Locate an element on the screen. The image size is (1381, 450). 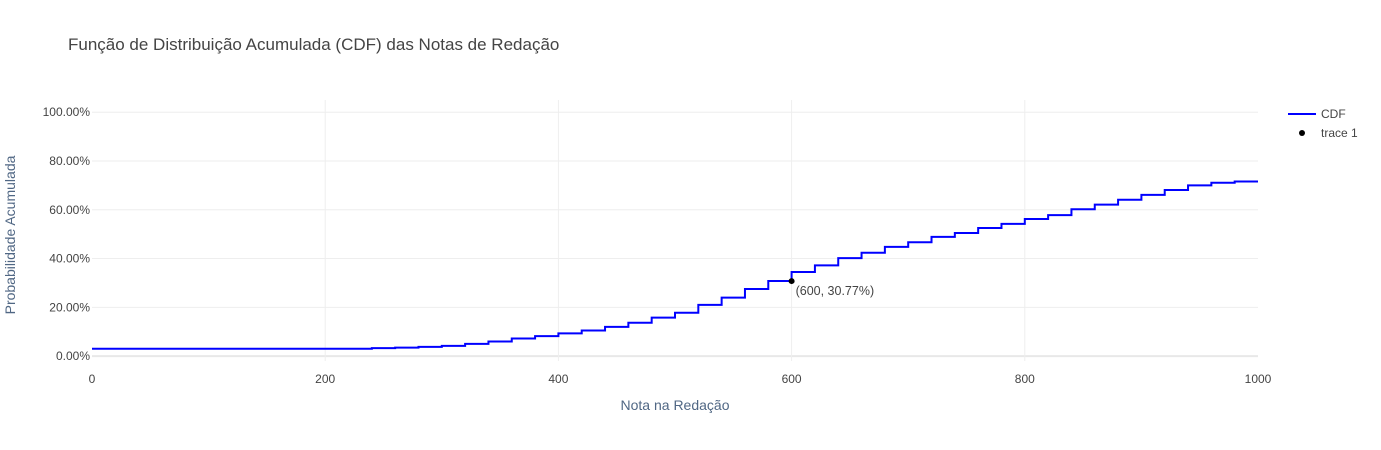
x-tick-label: 1000 is located at coordinates (1258, 379).